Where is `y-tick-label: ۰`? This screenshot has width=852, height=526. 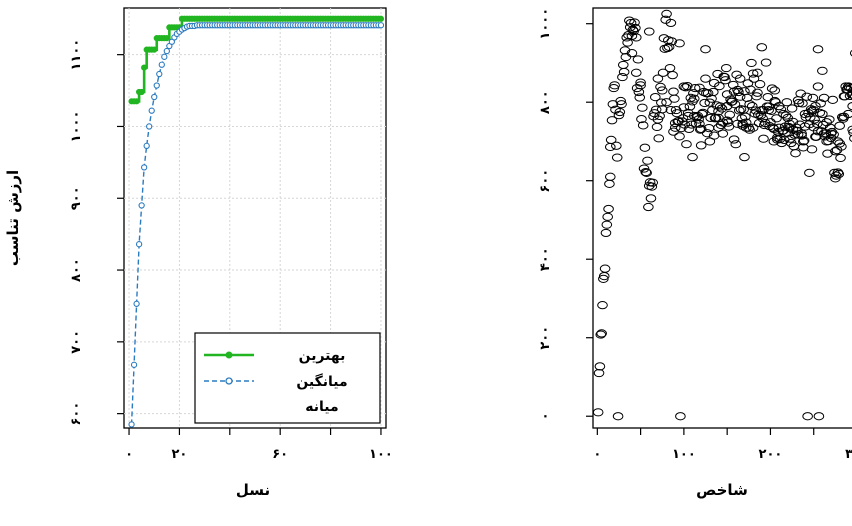
y-tick-label: ۰ is located at coordinates (545, 416).